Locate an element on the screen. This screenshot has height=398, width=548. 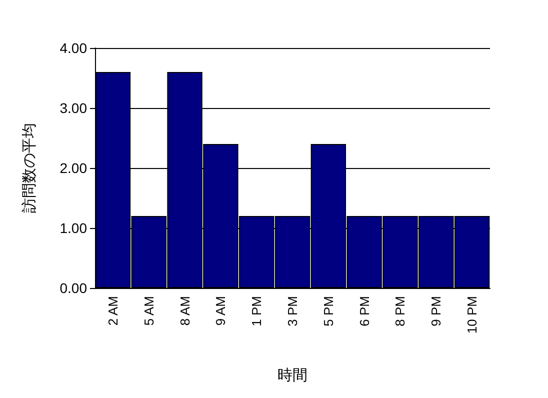
x-tick-label: 5 AM is located at coordinates (148, 311).